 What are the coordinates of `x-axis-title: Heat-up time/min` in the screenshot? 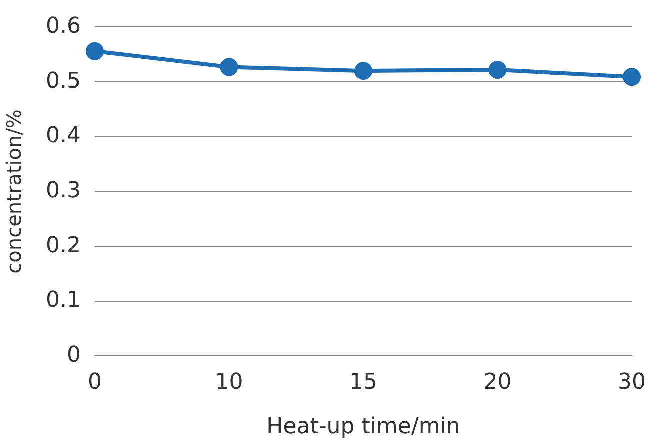 It's located at (363, 427).